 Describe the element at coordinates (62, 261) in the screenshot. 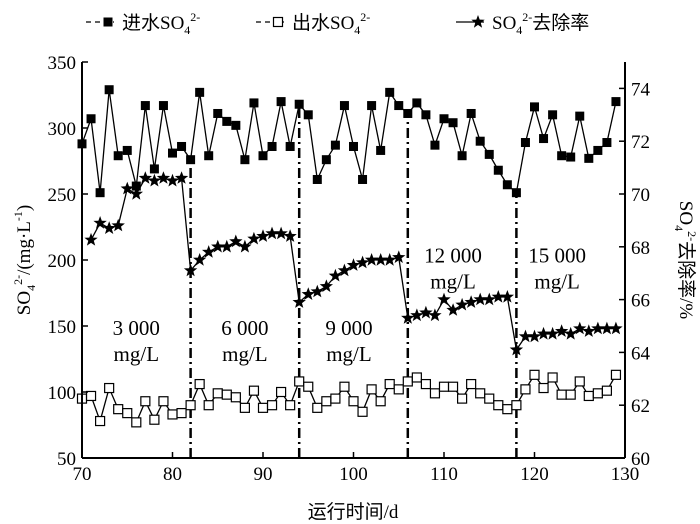

I see `y-left-tick-label: 200` at that location.